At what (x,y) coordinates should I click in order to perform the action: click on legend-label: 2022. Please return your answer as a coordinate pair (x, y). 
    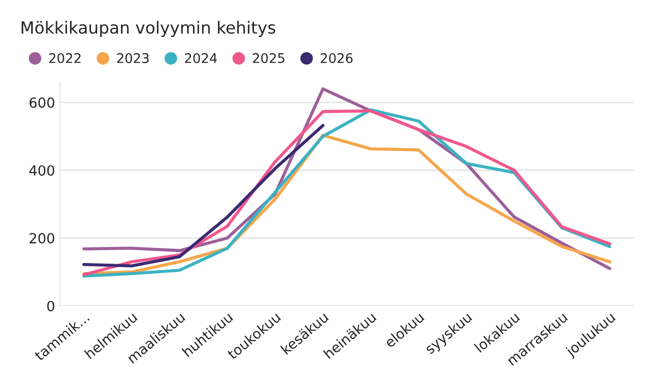
    Looking at the image, I should click on (65, 58).